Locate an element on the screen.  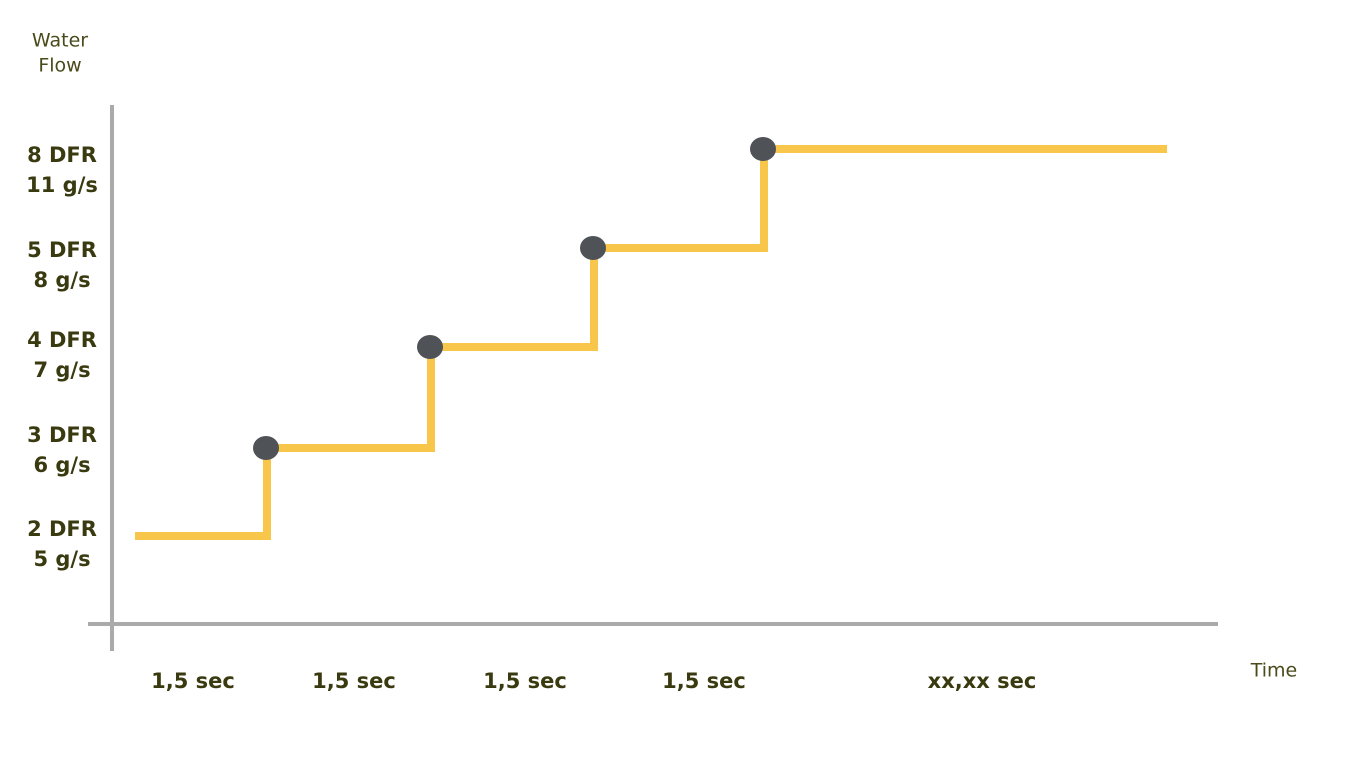
level-label: 11 g/s is located at coordinates (62, 185).